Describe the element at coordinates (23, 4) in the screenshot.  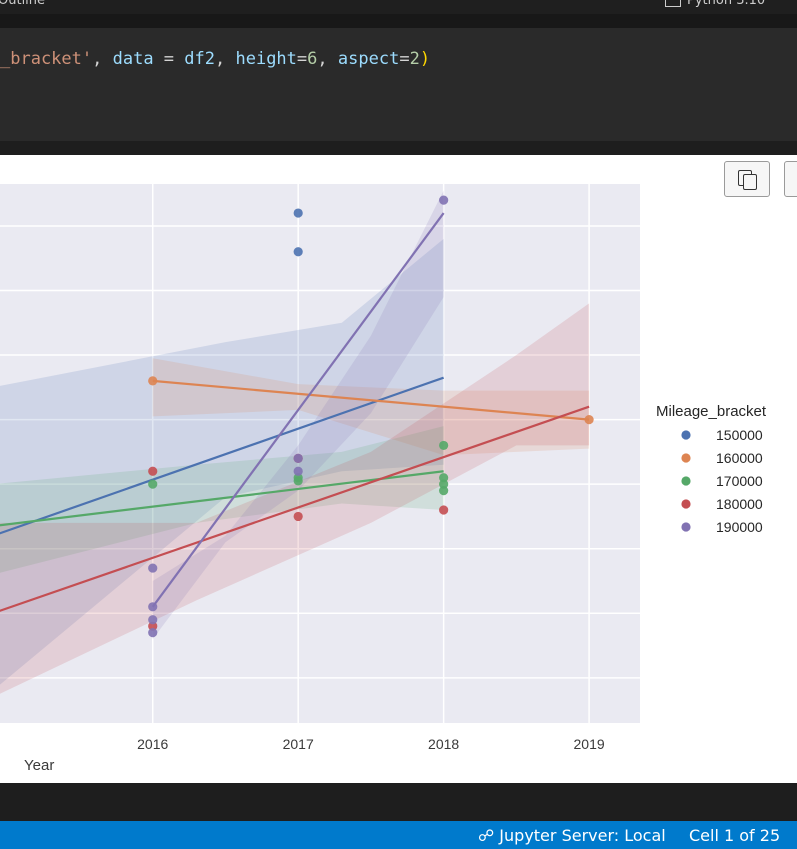
I see `outline-label: Outline` at that location.